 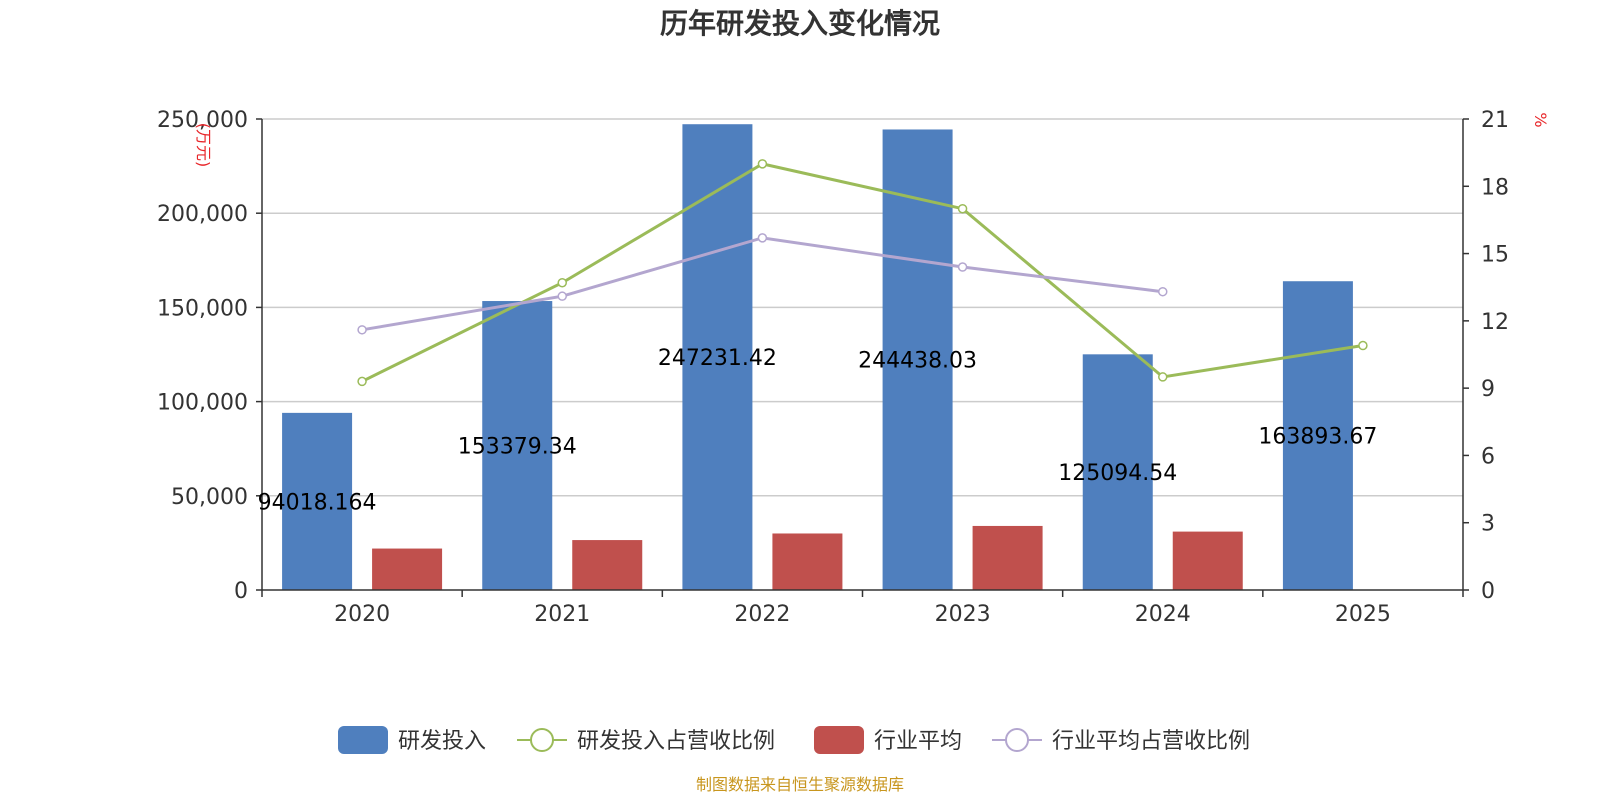 What do you see at coordinates (918, 741) in the screenshot?
I see `legend-label: 行业平均` at bounding box center [918, 741].